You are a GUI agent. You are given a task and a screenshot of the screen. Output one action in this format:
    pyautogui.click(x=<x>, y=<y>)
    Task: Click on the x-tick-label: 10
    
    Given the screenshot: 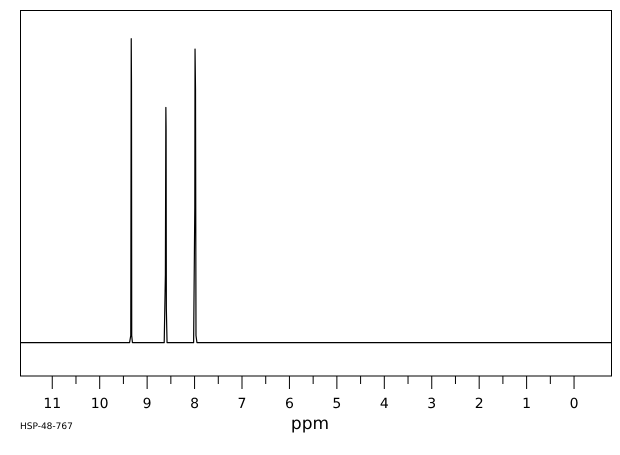 What is the action you would take?
    pyautogui.click(x=99, y=404)
    